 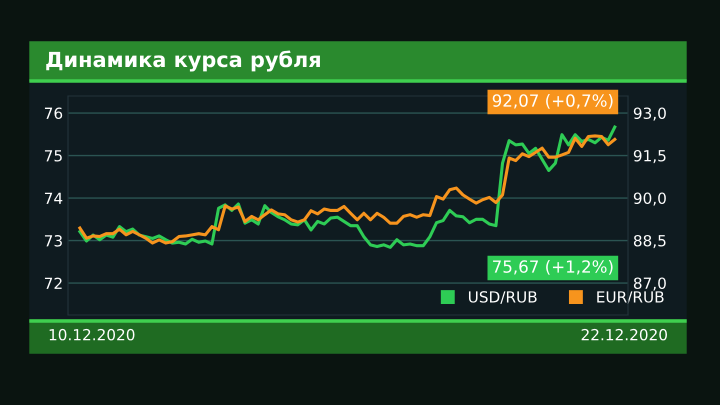 What do you see at coordinates (183, 61) in the screenshot?
I see `chart-title: Динамика курса рубля` at bounding box center [183, 61].